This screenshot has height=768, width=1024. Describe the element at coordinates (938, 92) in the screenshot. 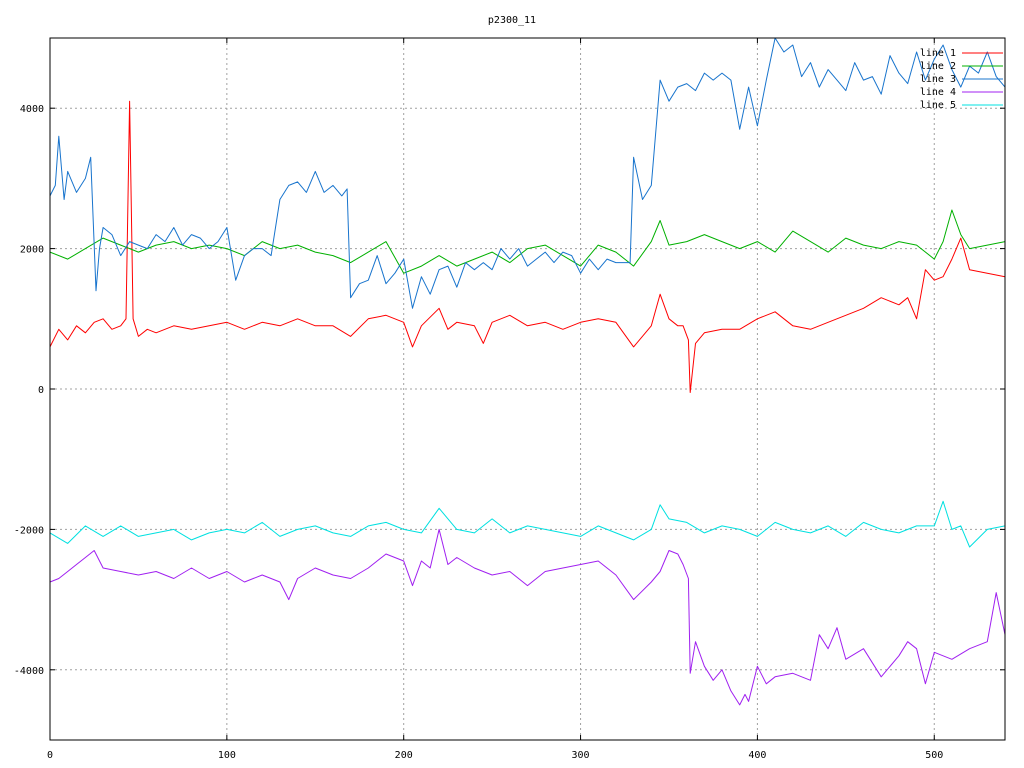

I see `legend-label: line 4` at that location.